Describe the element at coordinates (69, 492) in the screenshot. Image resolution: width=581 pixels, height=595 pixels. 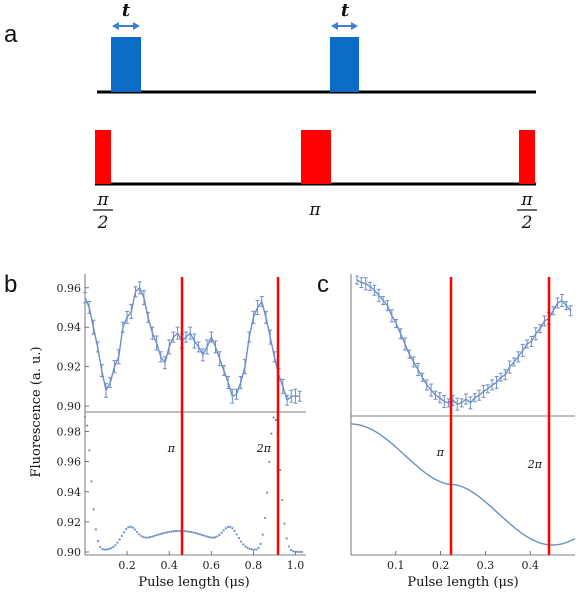
I see `b-bottom-ytick-label: 0.94` at that location.